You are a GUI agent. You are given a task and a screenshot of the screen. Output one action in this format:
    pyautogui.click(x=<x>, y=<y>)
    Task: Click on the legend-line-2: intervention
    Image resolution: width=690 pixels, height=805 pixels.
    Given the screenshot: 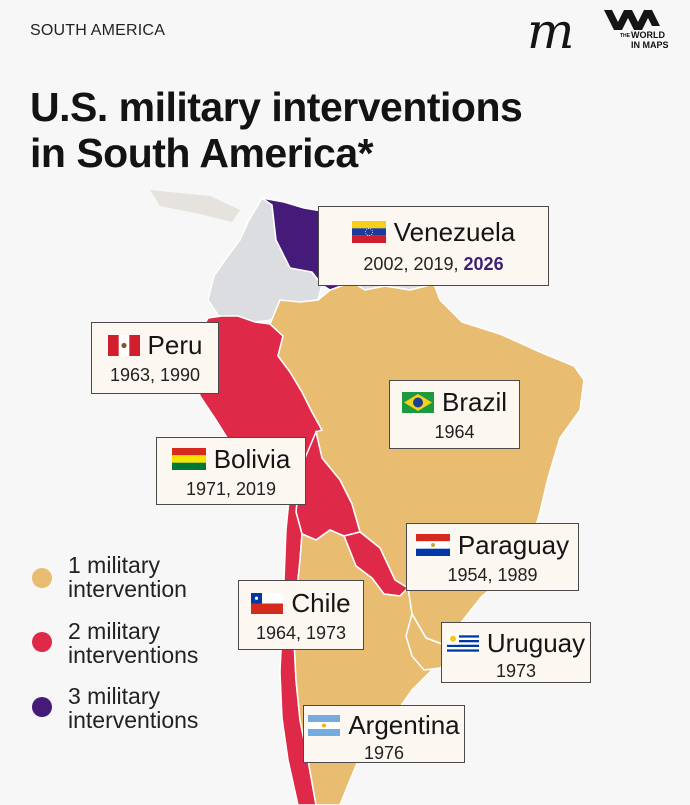 What is the action you would take?
    pyautogui.click(x=127, y=589)
    